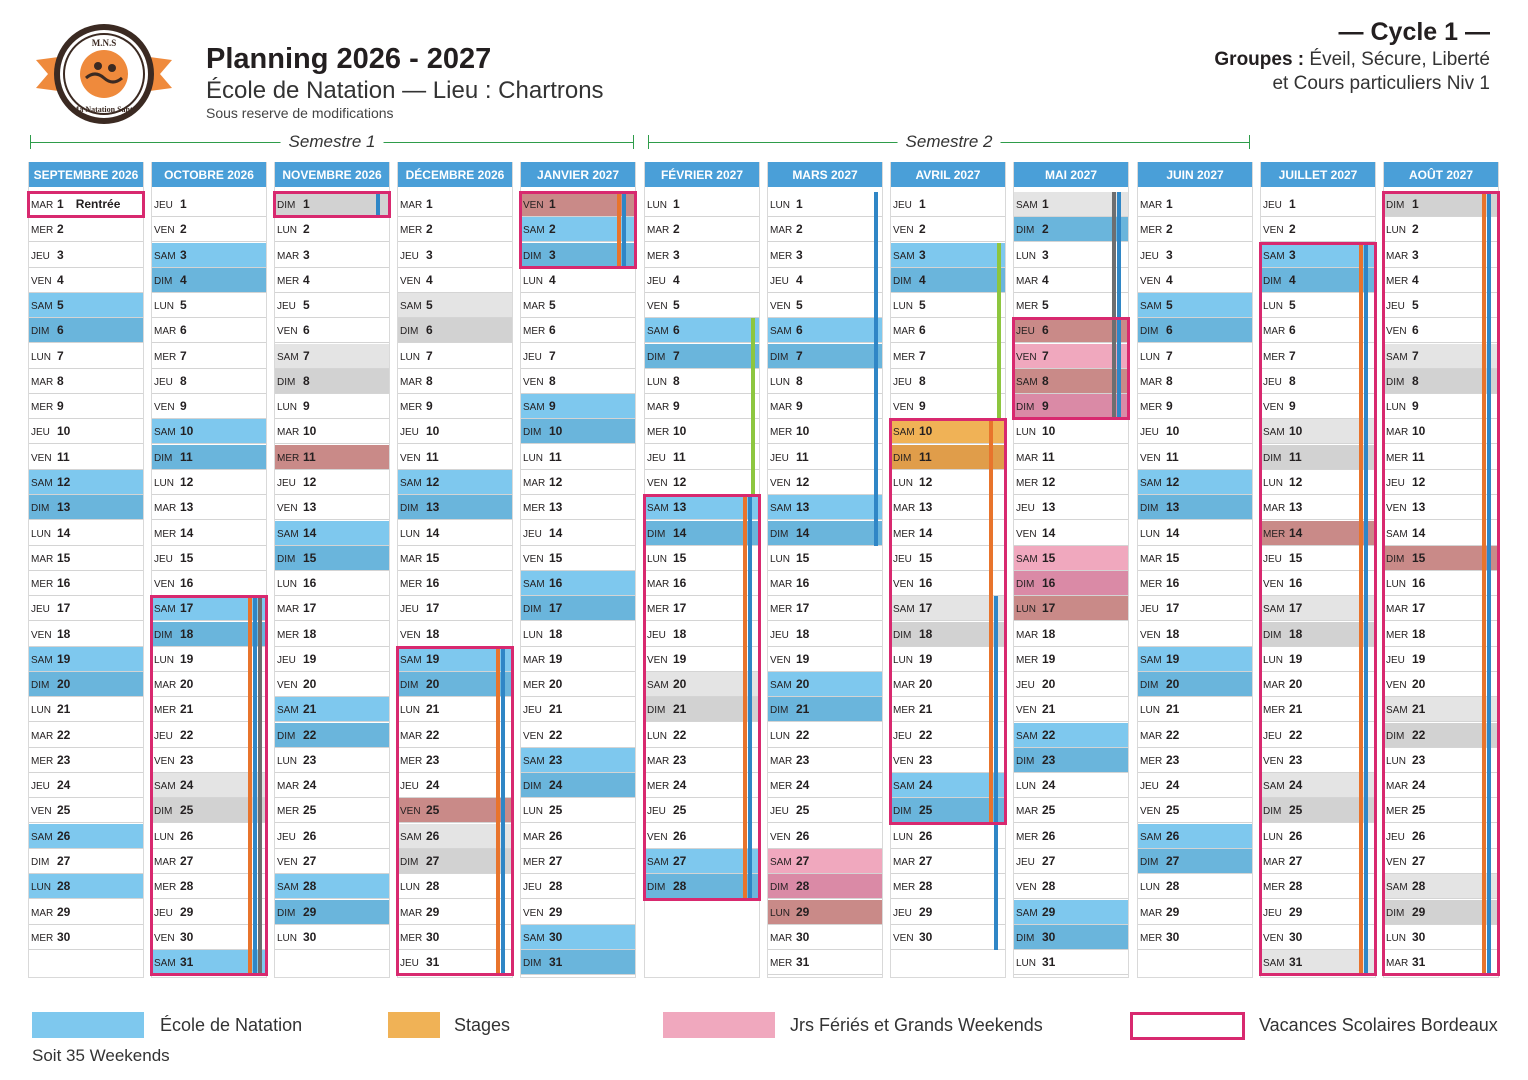 The height and width of the screenshot is (1080, 1528). What do you see at coordinates (1318, 255) in the screenshot?
I see `day-cell: SAM 3` at bounding box center [1318, 255].